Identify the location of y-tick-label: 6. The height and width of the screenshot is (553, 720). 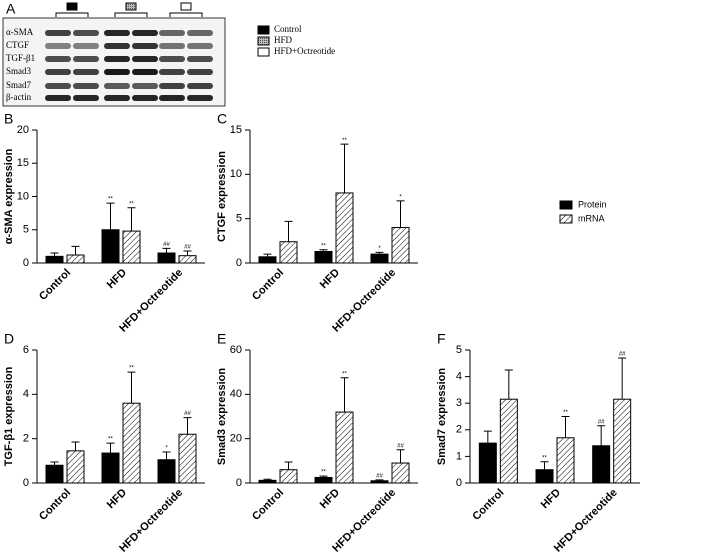
(26, 350).